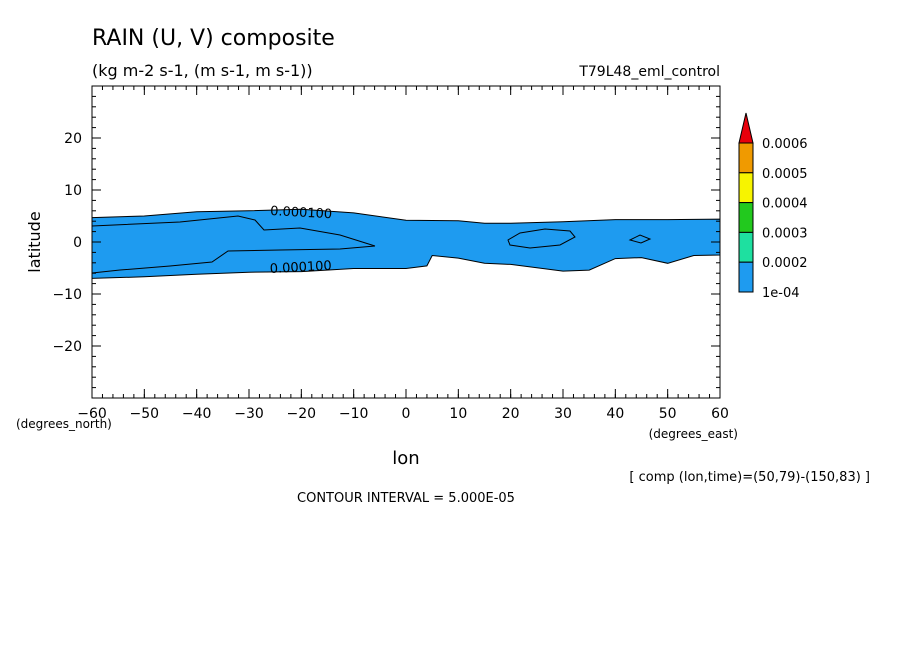 This screenshot has height=654, width=904. Describe the element at coordinates (301, 213) in the screenshot. I see `contour-label-north: 0.000100` at that location.